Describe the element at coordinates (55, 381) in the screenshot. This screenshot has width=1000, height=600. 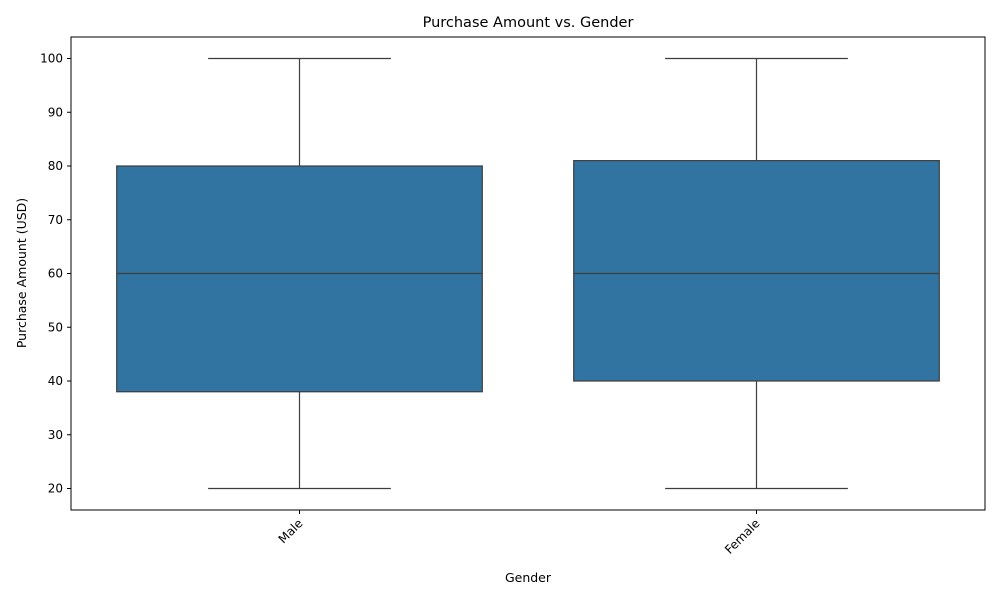
I see `y-tick-label: 40` at that location.